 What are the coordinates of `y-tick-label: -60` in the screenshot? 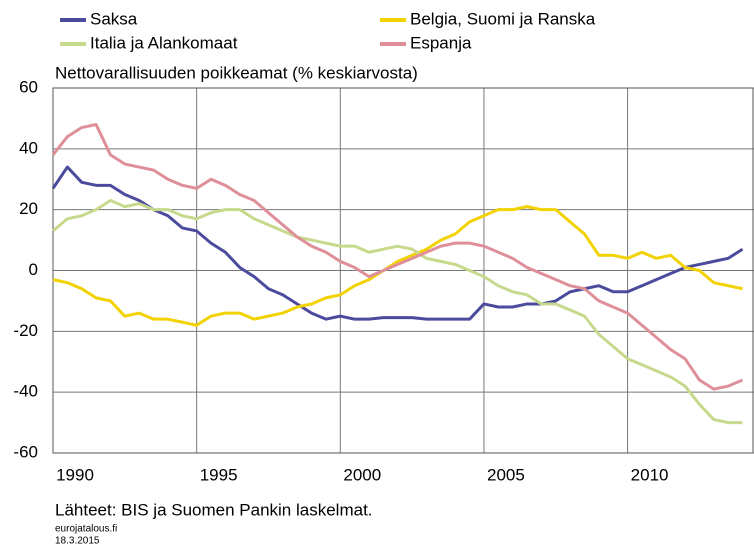 It's located at (25, 451).